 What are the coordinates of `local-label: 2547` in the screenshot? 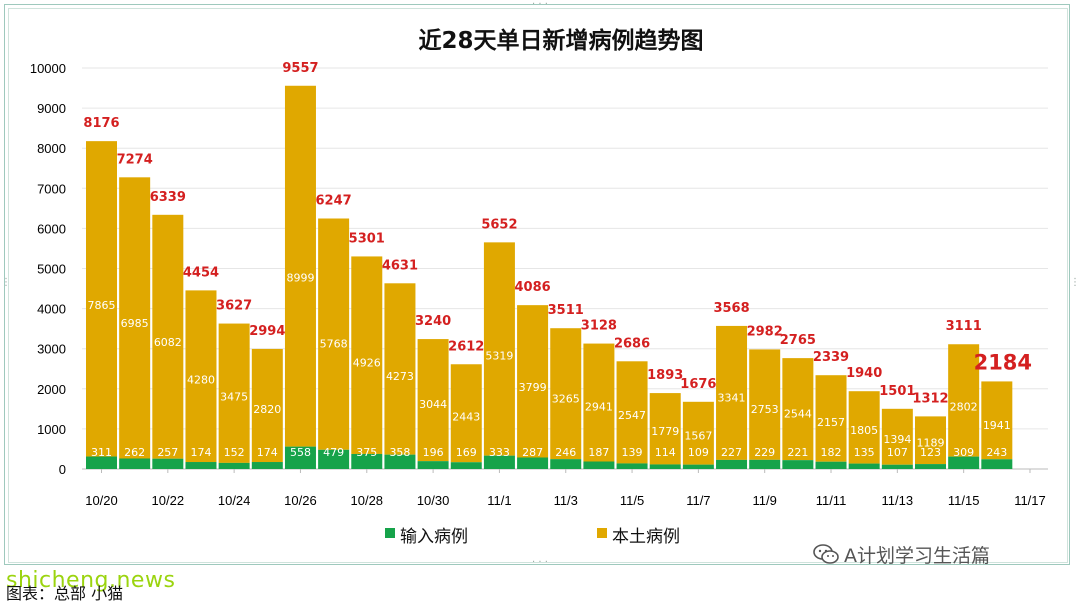 It's located at (632, 415).